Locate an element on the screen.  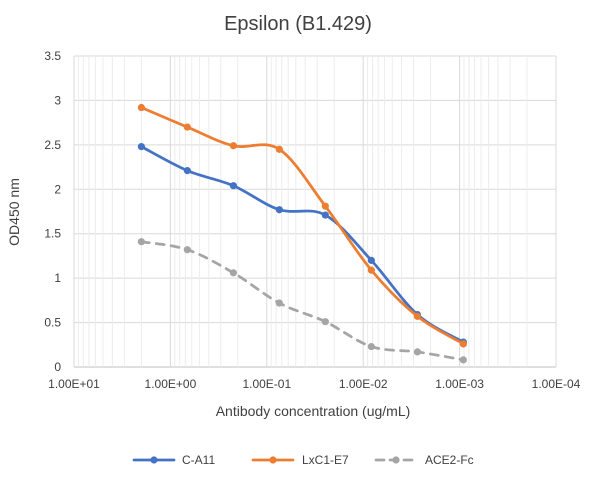
y-tick-labels: 0 0.5 1 1.5 2 2.5 3 3.5 is located at coordinates (52, 211).